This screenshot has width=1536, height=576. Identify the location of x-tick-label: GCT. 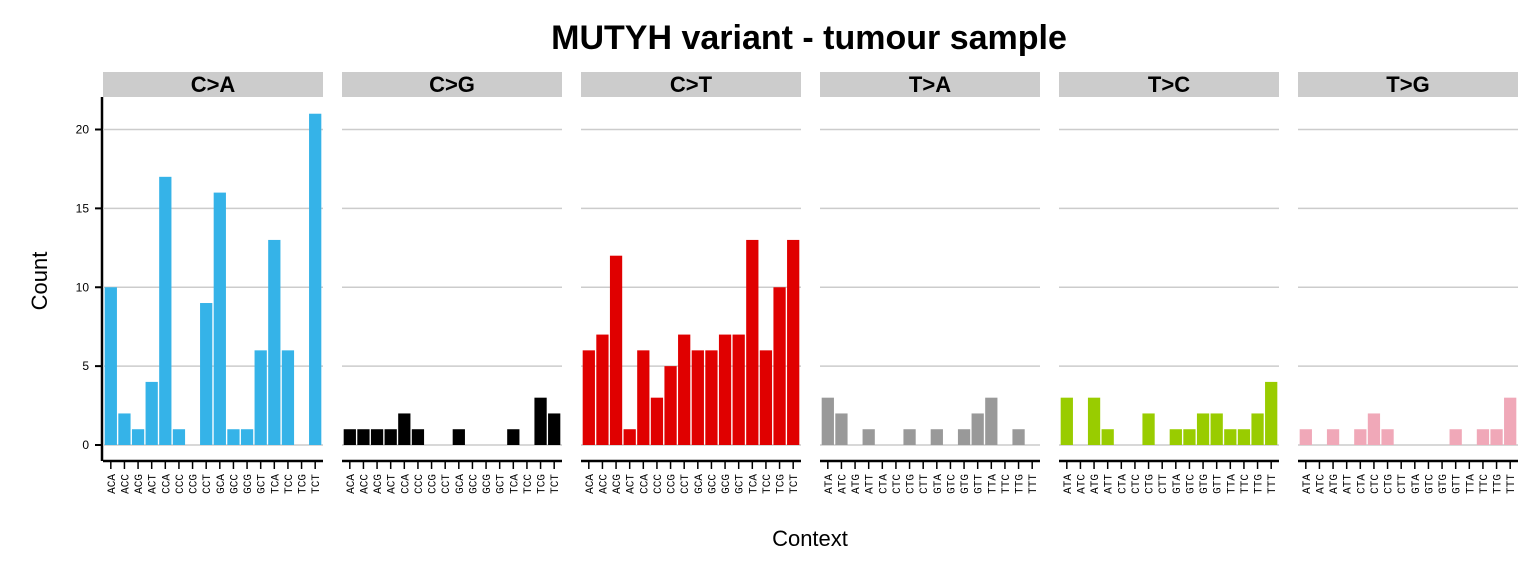
(741, 484).